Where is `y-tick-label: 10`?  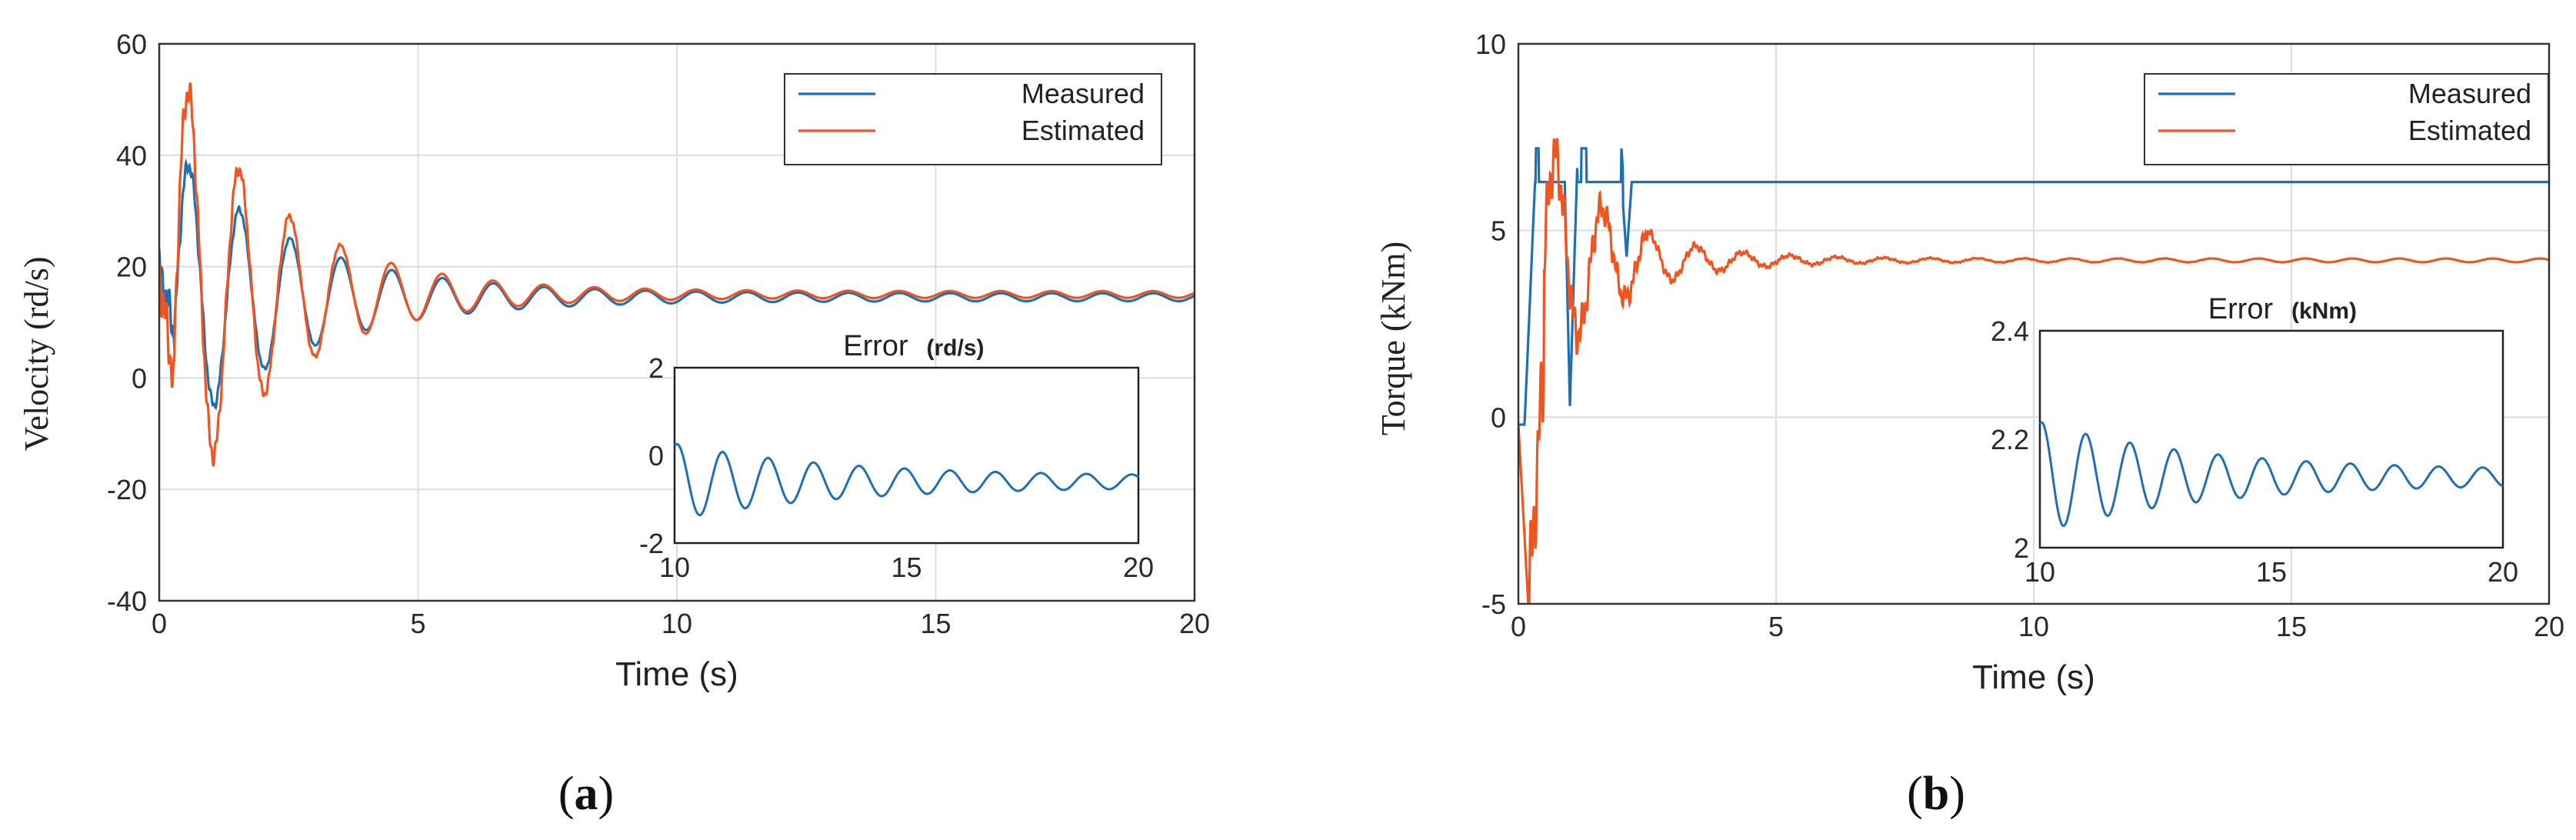
y-tick-label: 10 is located at coordinates (1490, 44).